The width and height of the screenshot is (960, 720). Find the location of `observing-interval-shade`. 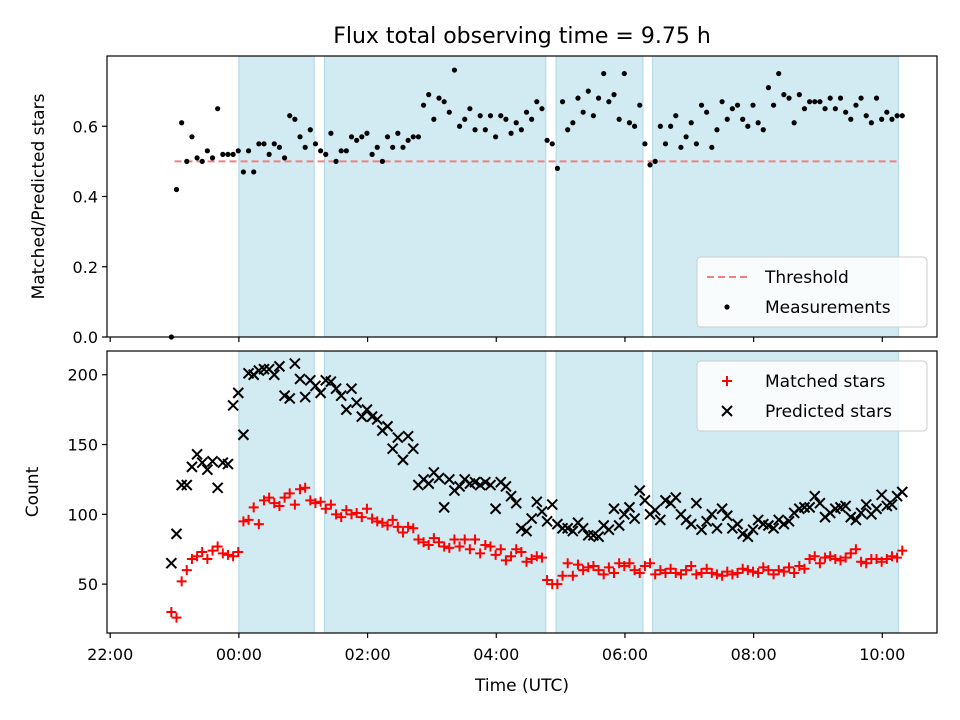

observing-interval-shade is located at coordinates (435, 492).